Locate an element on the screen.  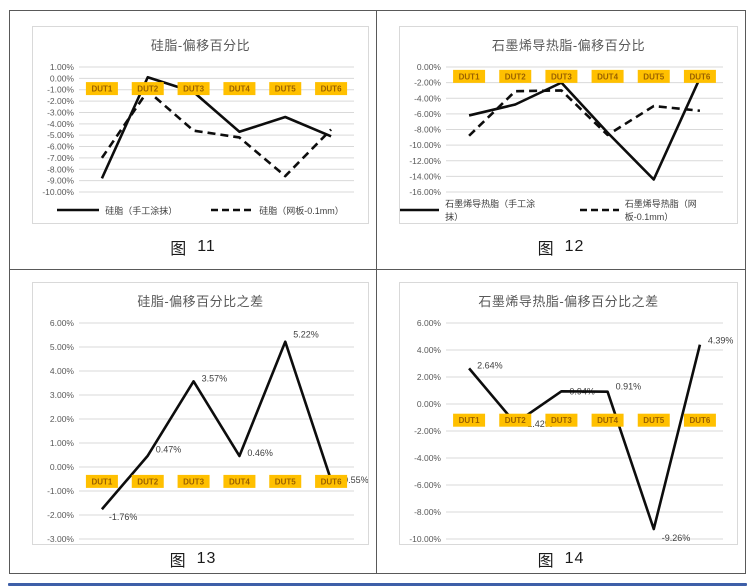
caption-number: 14 is located at coordinates (574, 558).